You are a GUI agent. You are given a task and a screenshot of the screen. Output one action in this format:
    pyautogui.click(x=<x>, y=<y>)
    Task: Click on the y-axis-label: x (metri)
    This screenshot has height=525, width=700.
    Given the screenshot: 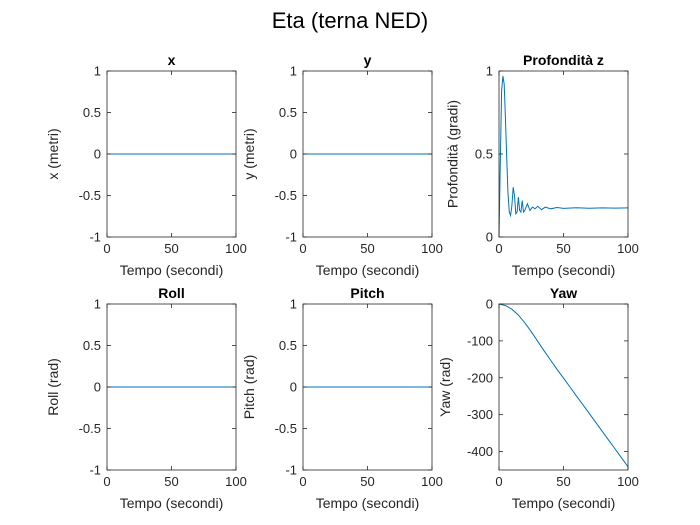 What is the action you would take?
    pyautogui.click(x=53, y=153)
    